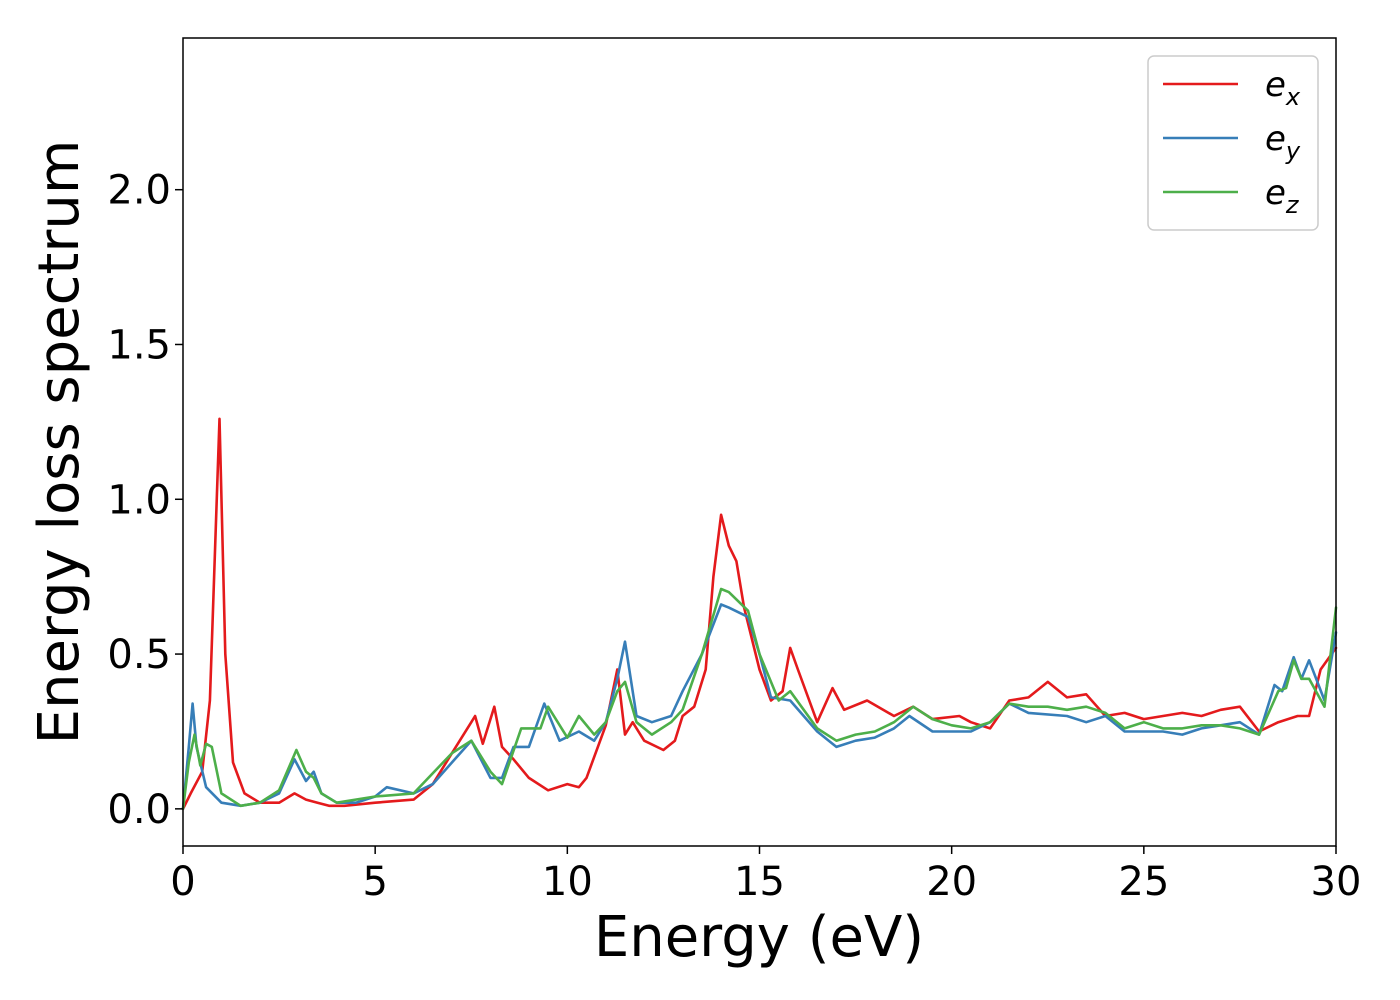 The height and width of the screenshot is (1000, 1400). I want to click on x-tick-label: 20, so click(951, 882).